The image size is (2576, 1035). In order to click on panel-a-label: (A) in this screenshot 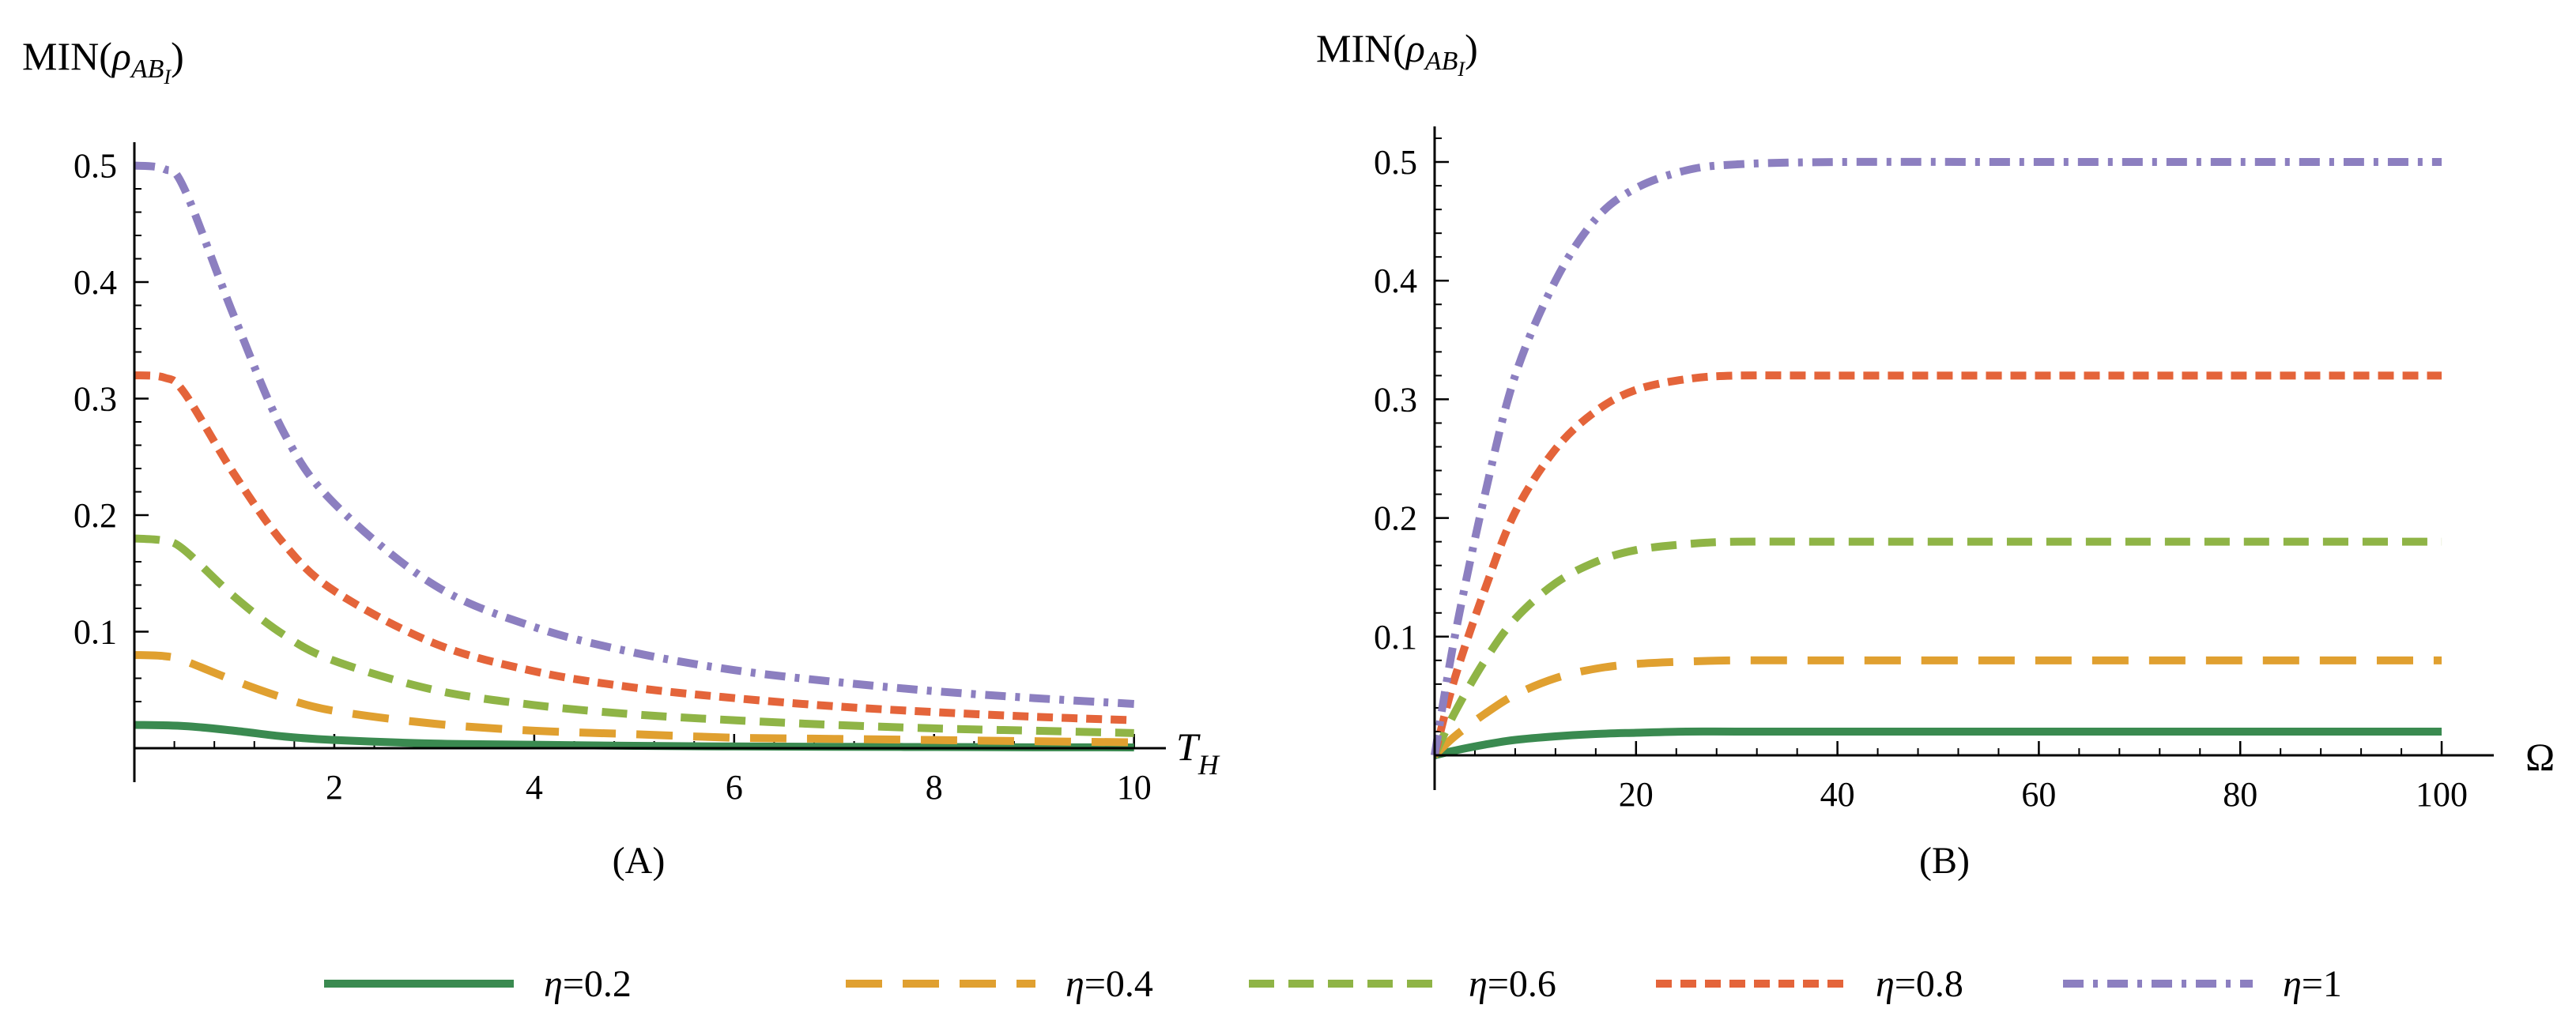, I will do `click(639, 861)`.